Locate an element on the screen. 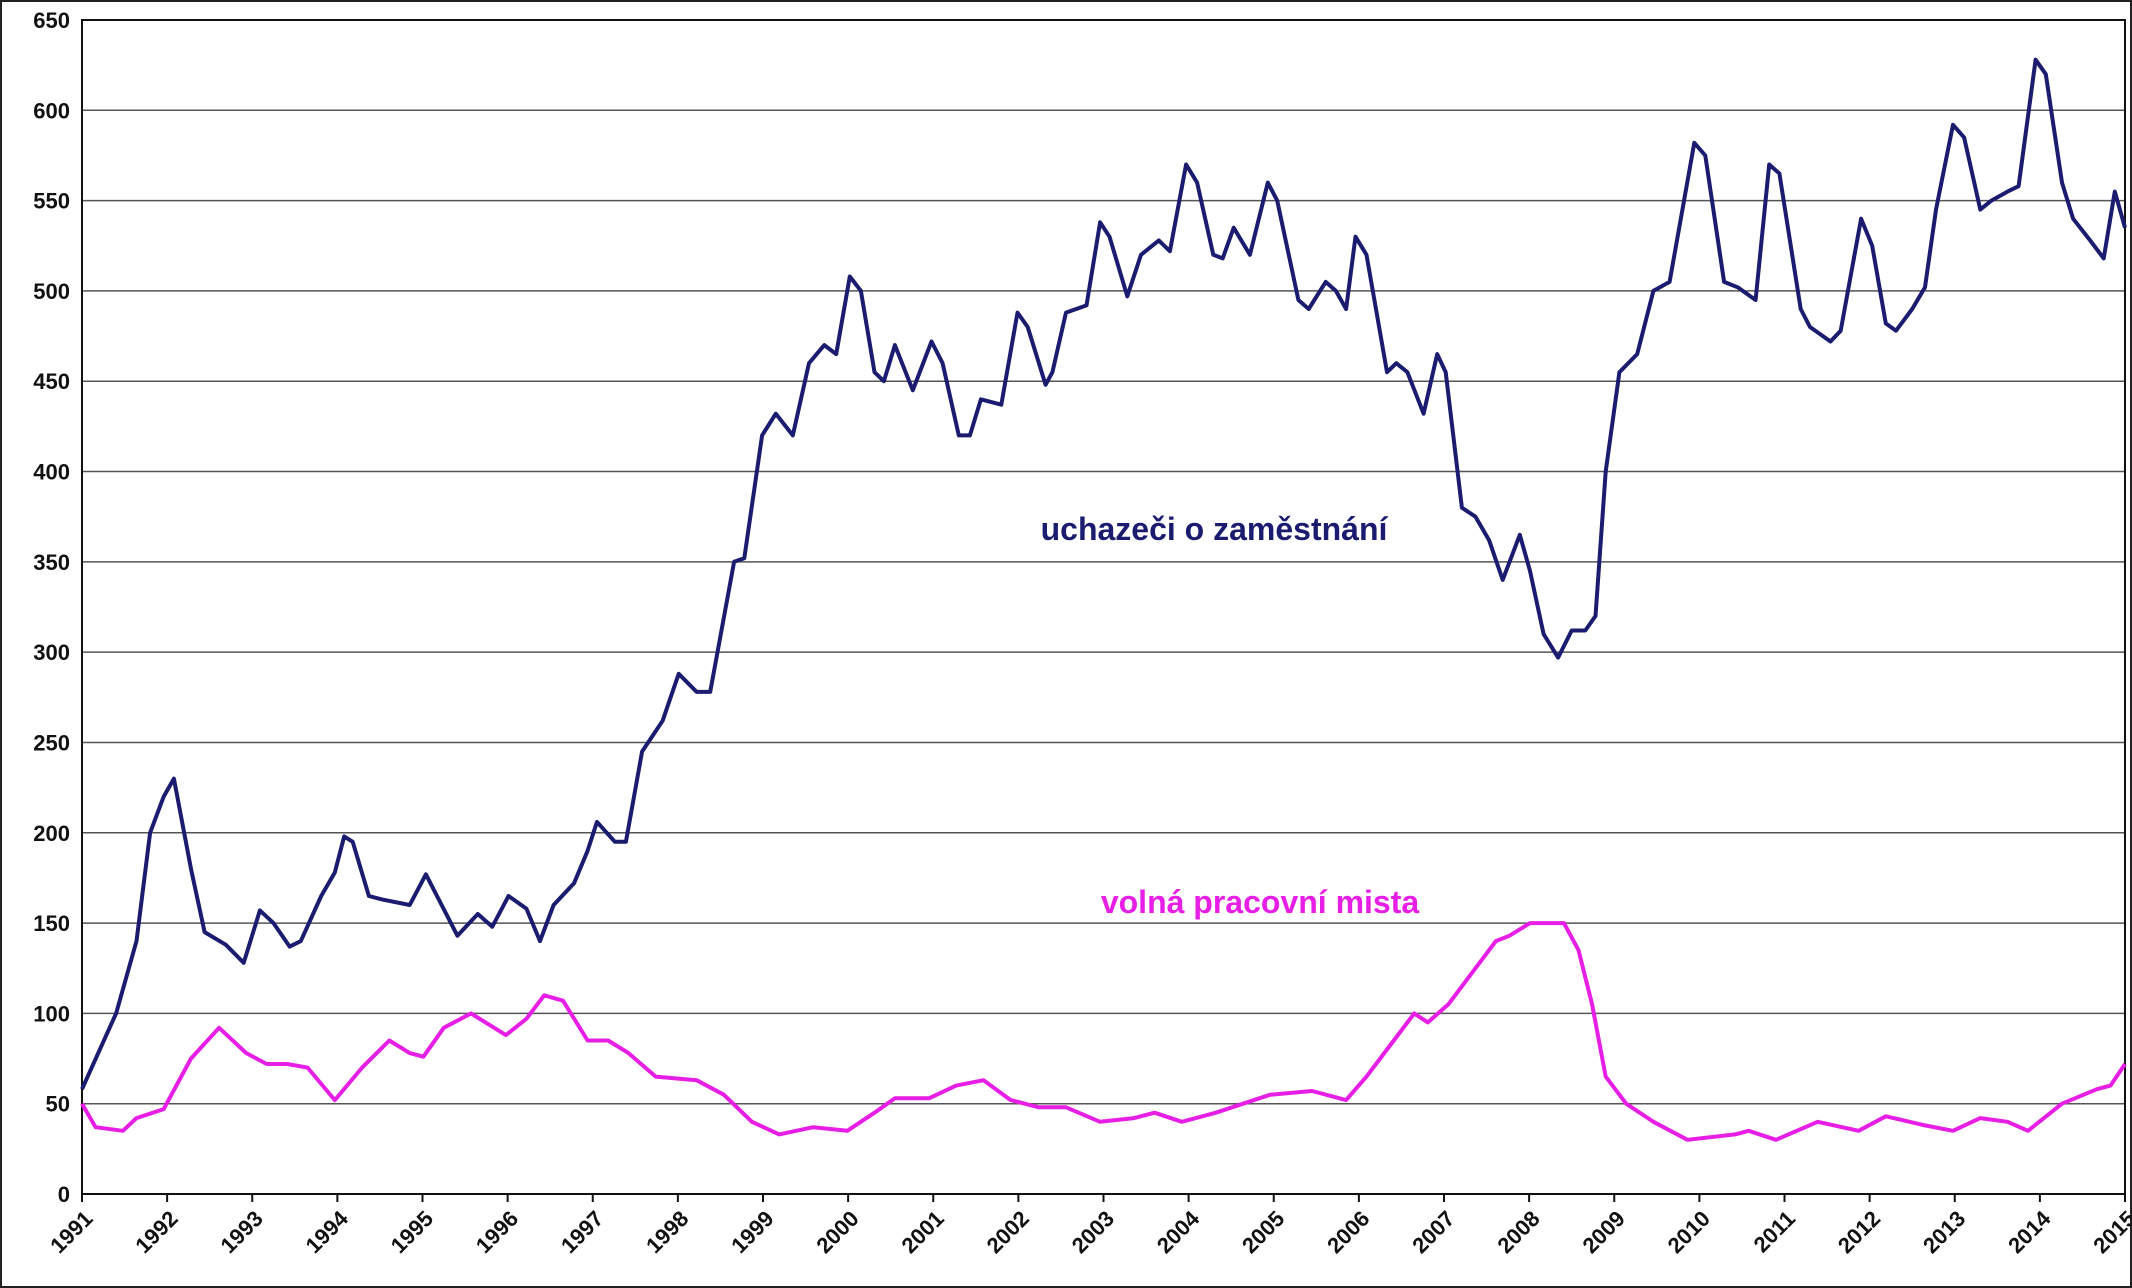 Image resolution: width=2132 pixels, height=1288 pixels. y-tick-label: 450 is located at coordinates (51, 381).